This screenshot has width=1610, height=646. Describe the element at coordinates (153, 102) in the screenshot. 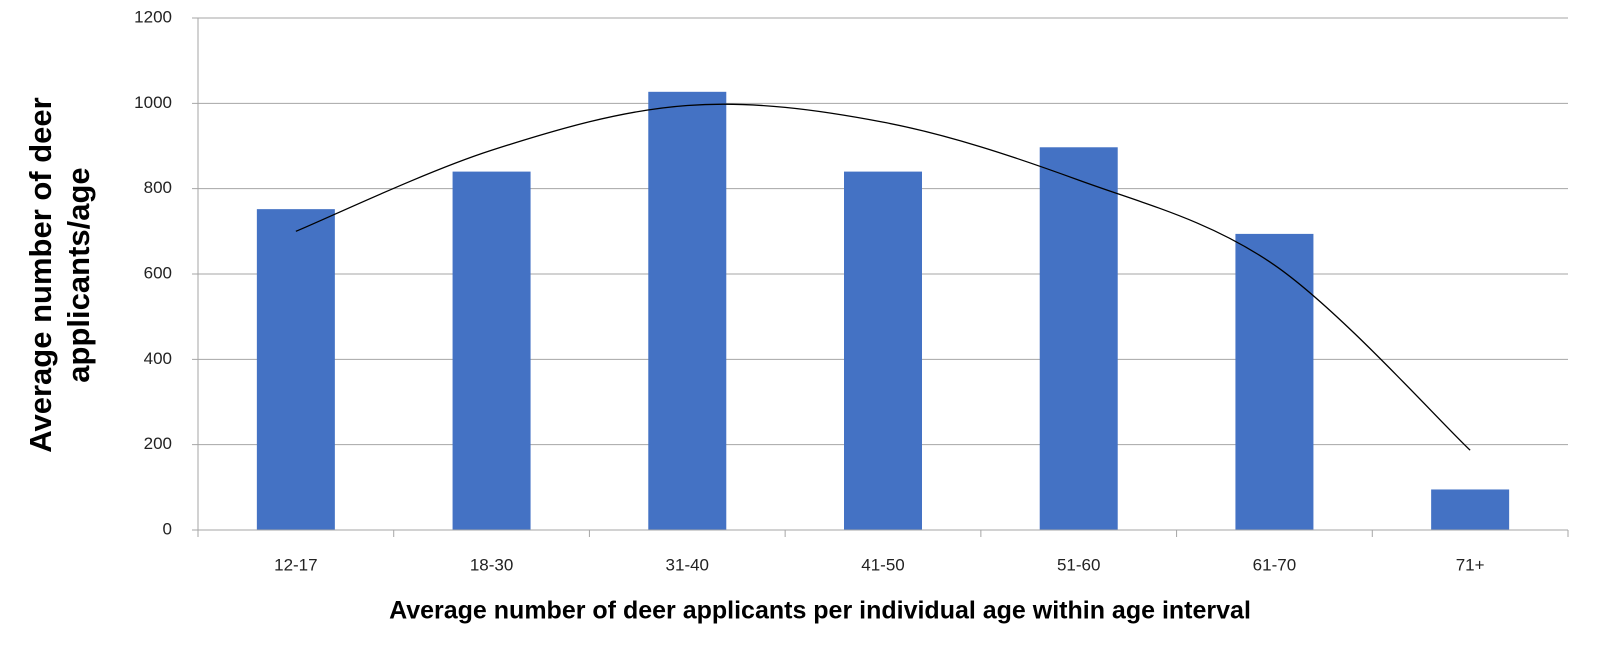

I see `y-tick-label: 1000` at that location.